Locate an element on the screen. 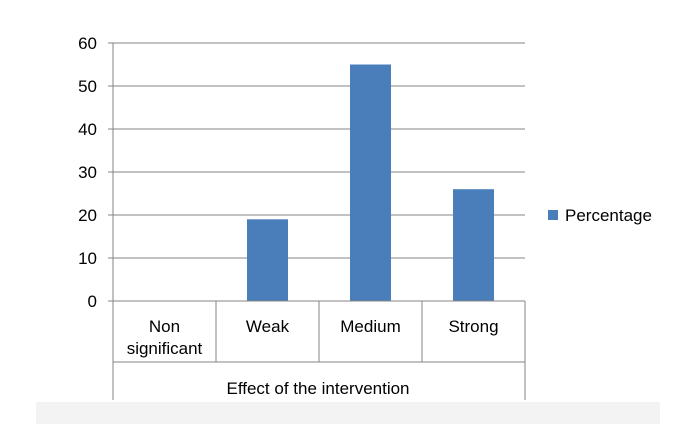 This screenshot has height=424, width=685. y-tick-label: 50 is located at coordinates (87, 86).